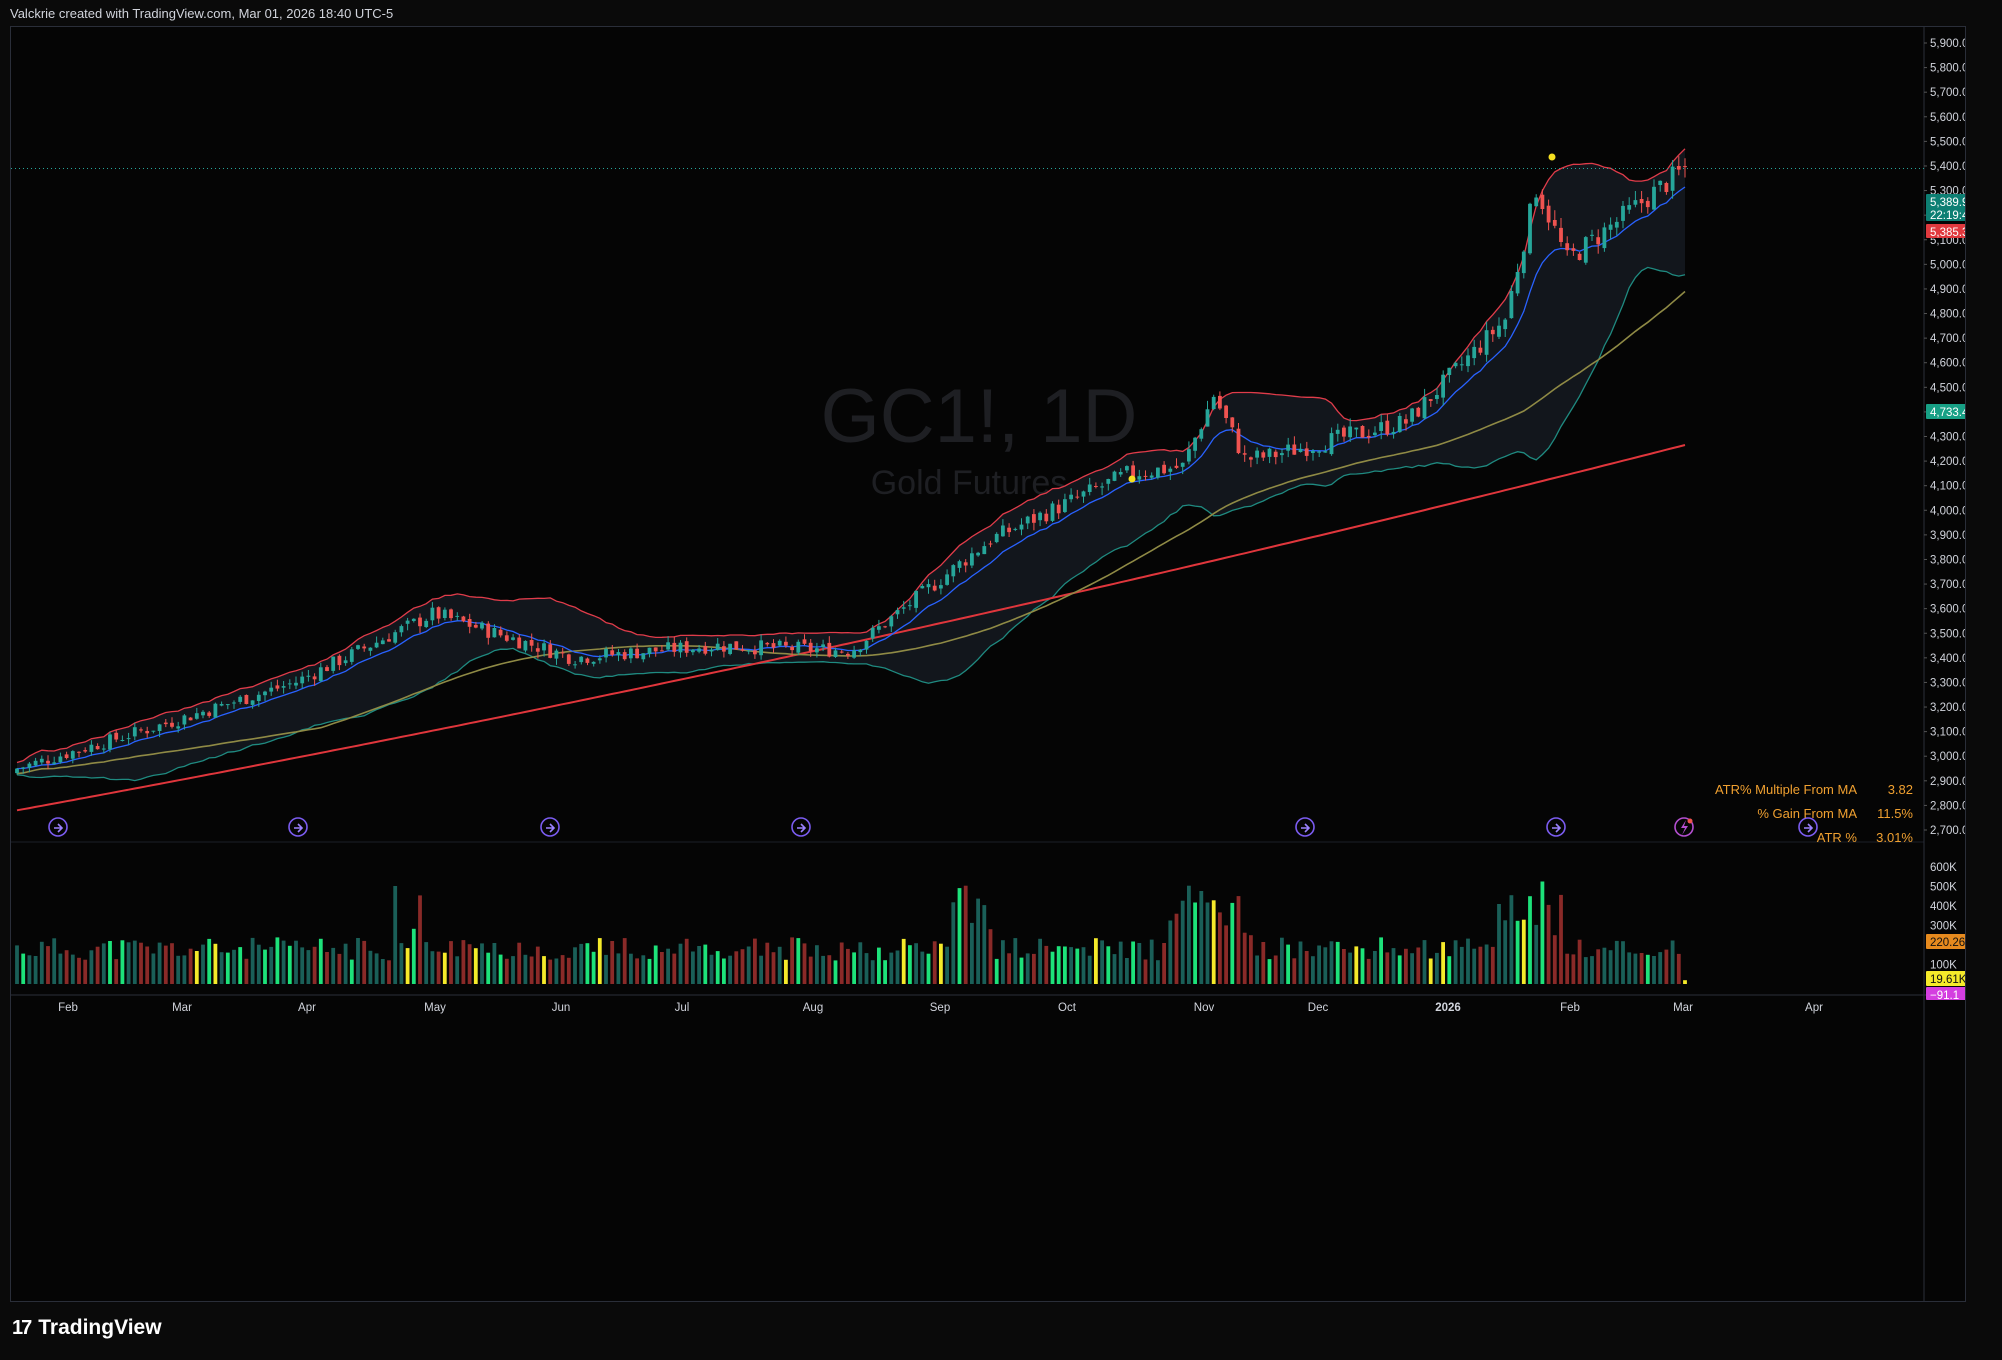 The image size is (2002, 1360). What do you see at coordinates (1947, 290) in the screenshot?
I see `price-tick-label: 4,900.0` at bounding box center [1947, 290].